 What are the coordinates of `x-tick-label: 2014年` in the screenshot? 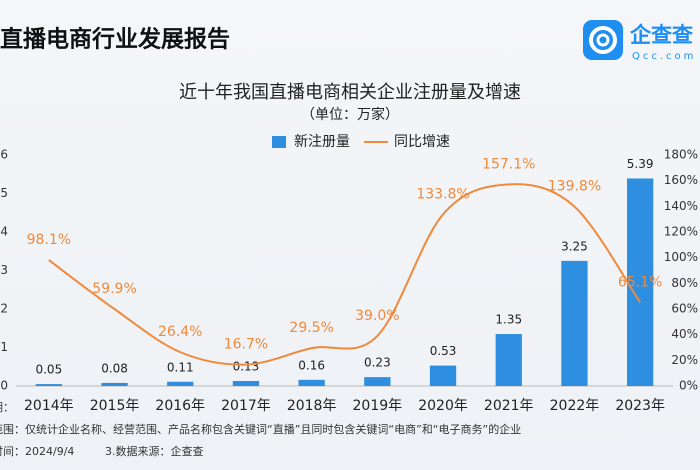 It's located at (49, 406).